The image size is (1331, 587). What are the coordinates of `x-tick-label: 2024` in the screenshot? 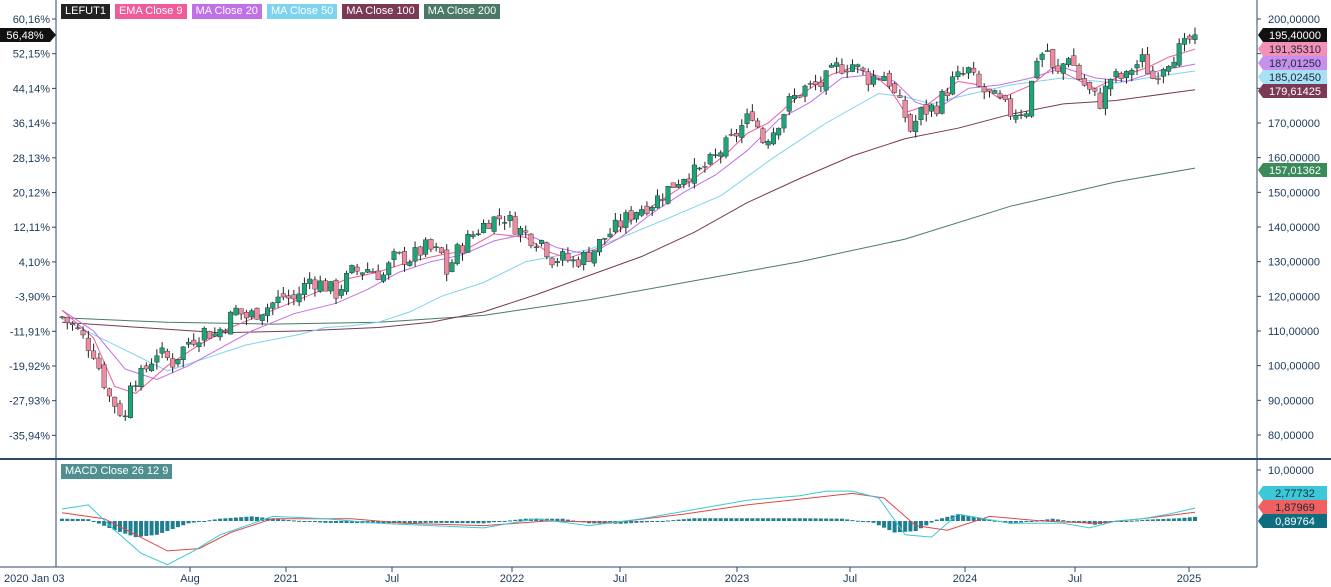 It's located at (965, 579).